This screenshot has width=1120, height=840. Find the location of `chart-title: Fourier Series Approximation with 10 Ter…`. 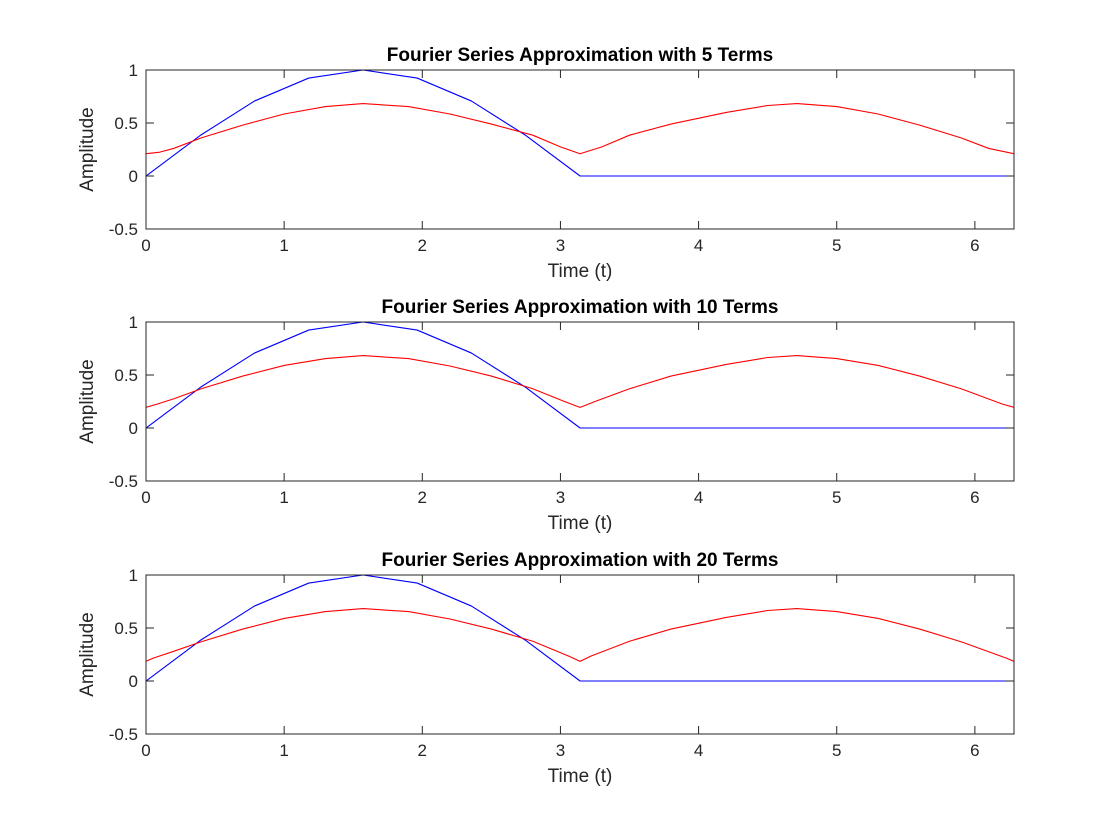

chart-title: Fourier Series Approximation with 10 Ter… is located at coordinates (580, 307).